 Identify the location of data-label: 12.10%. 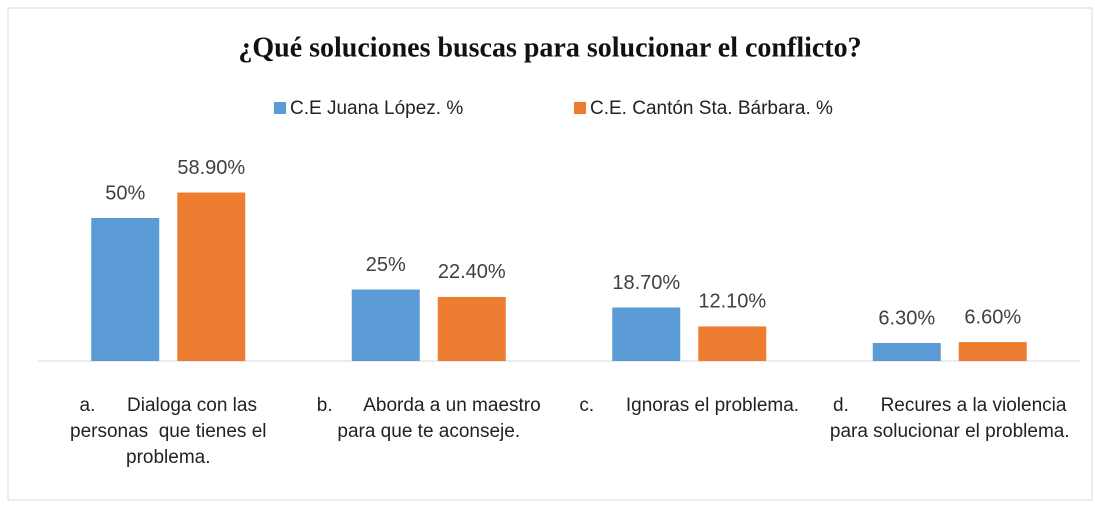
(732, 302).